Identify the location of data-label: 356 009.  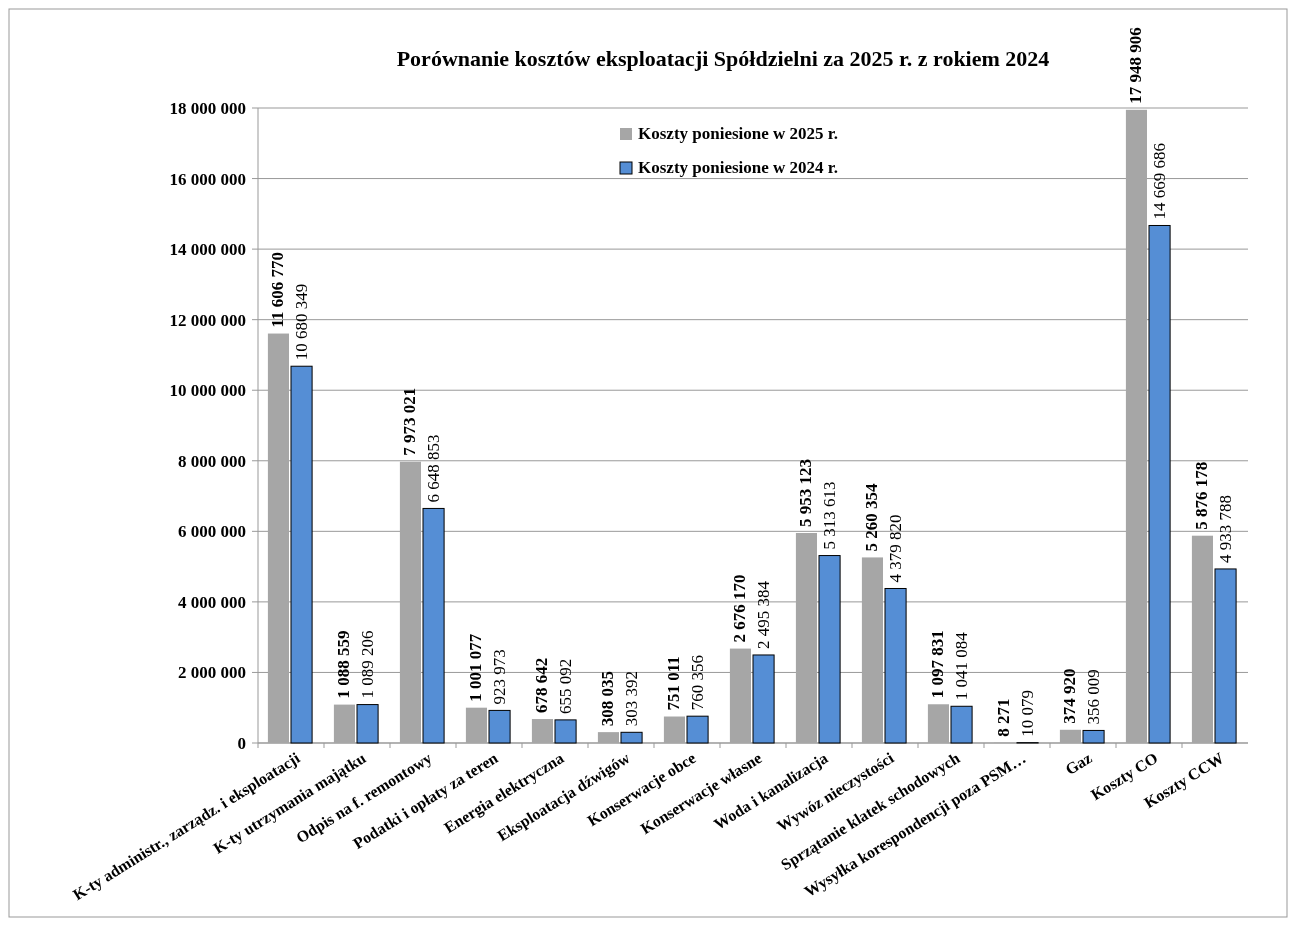
(1093, 697).